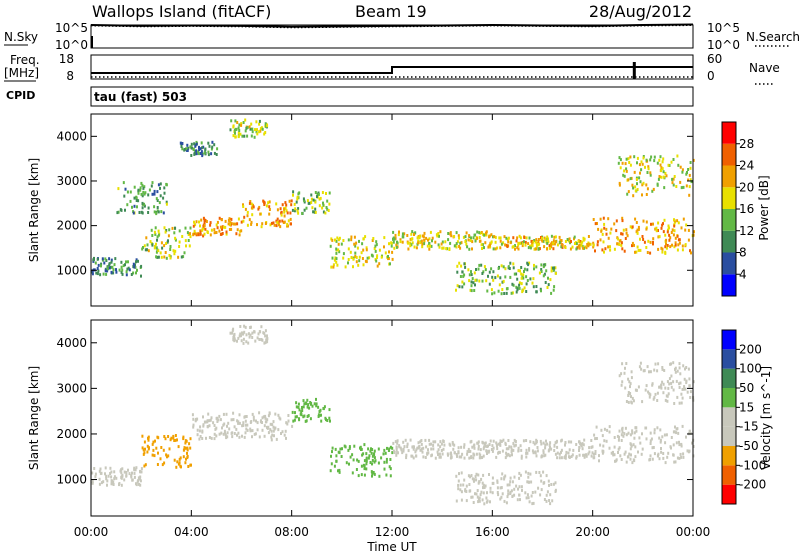 This screenshot has height=554, width=800. Describe the element at coordinates (764, 68) in the screenshot. I see `freq-right-label: Nave` at that location.